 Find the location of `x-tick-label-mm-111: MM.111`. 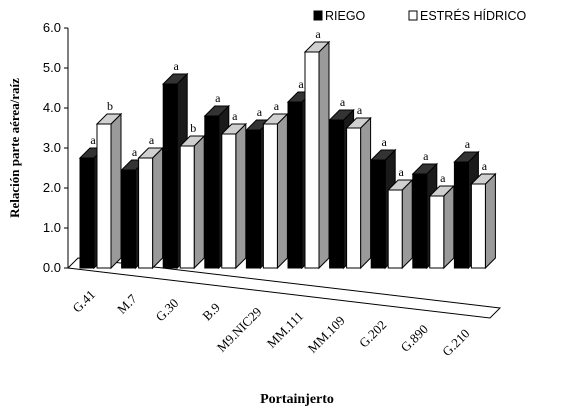

x-tick-label-mm-111: MM.111 is located at coordinates (285, 329).